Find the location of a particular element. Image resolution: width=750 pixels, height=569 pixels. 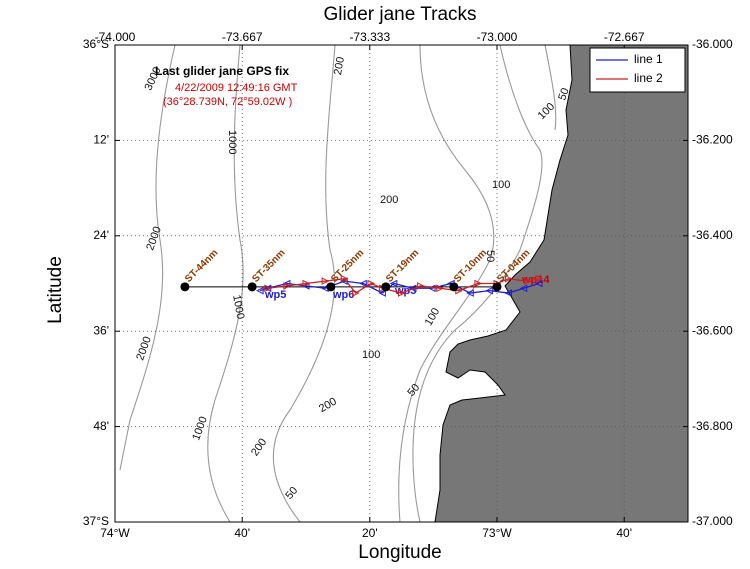

y-tick-label: 37°S is located at coordinates (96, 521).